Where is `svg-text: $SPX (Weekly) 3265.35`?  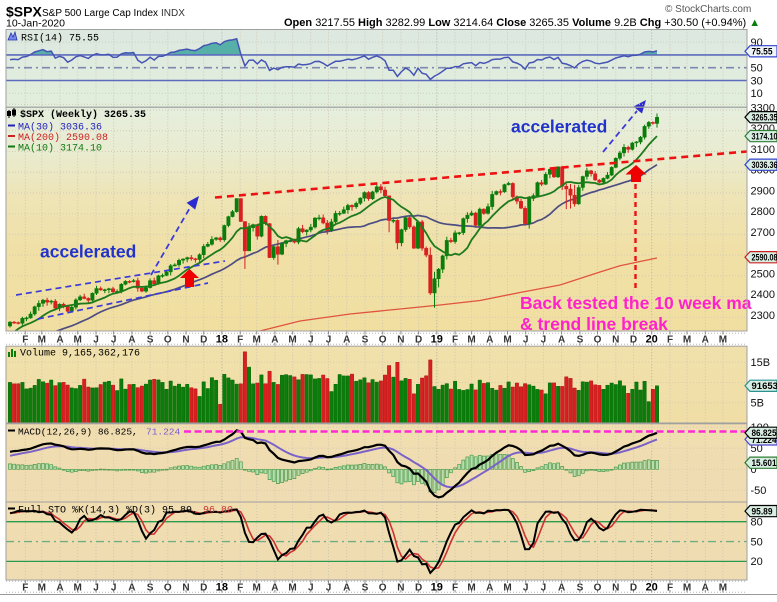
svg-text: $SPX (Weekly) 3265.35 is located at coordinates (83, 115).